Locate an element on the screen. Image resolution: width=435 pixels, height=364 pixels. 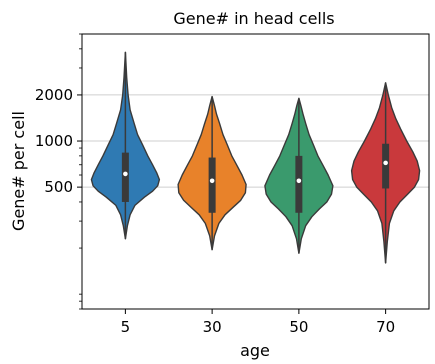
x-axis-ticks: 5 30 50 70 is located at coordinates (258, 322).